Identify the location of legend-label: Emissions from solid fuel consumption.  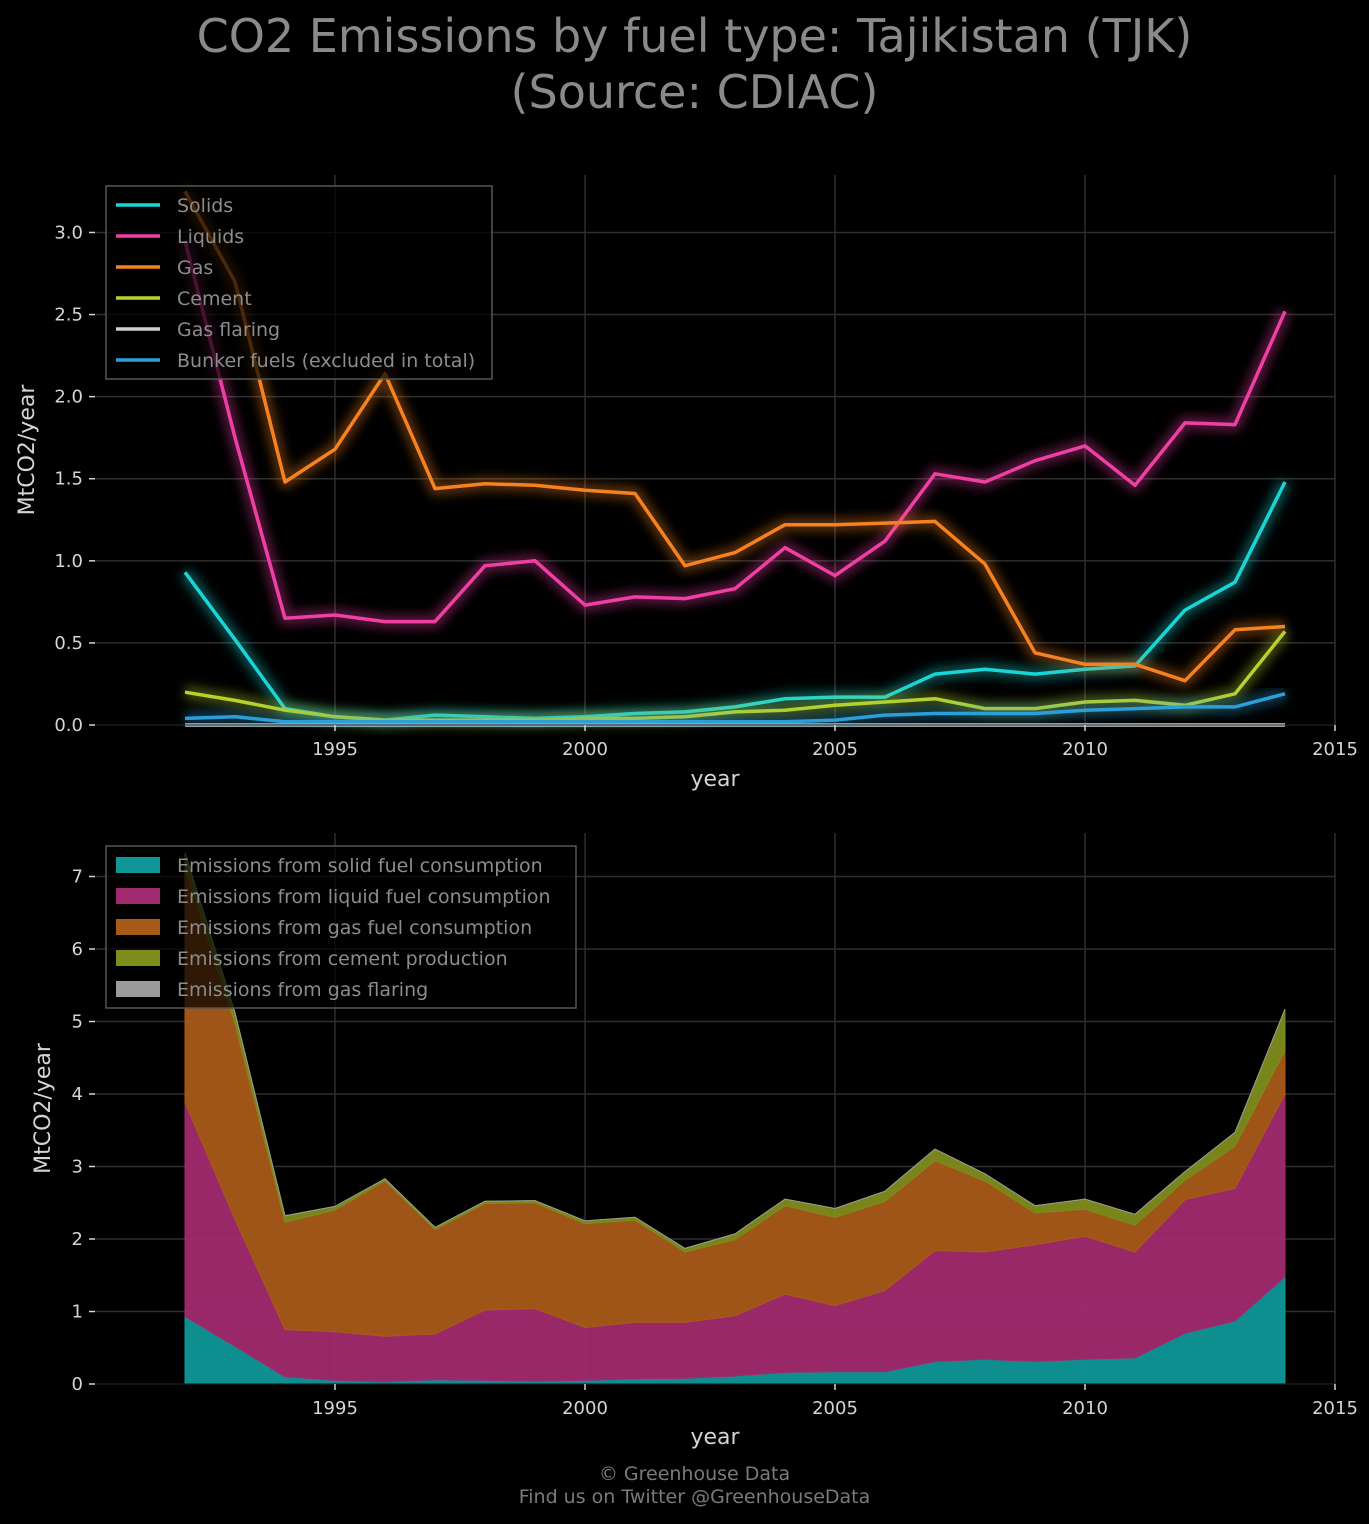
(360, 866).